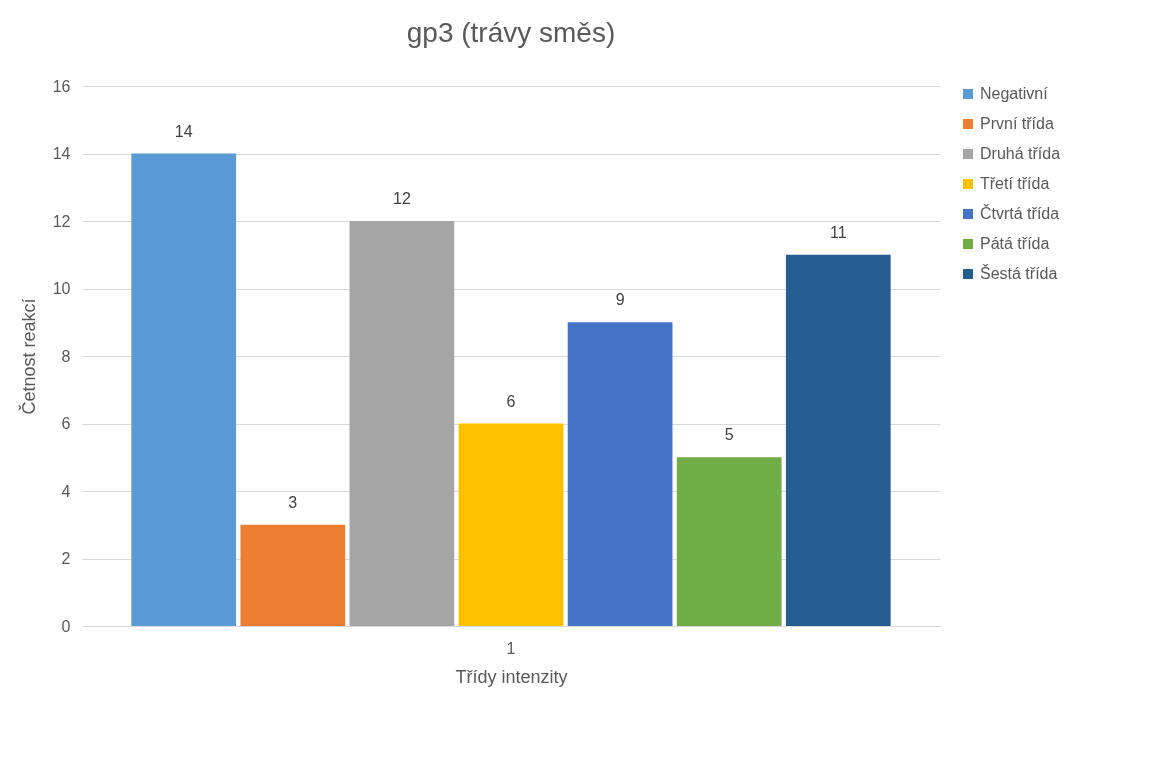 The height and width of the screenshot is (763, 1175). I want to click on data-label: 11, so click(838, 232).